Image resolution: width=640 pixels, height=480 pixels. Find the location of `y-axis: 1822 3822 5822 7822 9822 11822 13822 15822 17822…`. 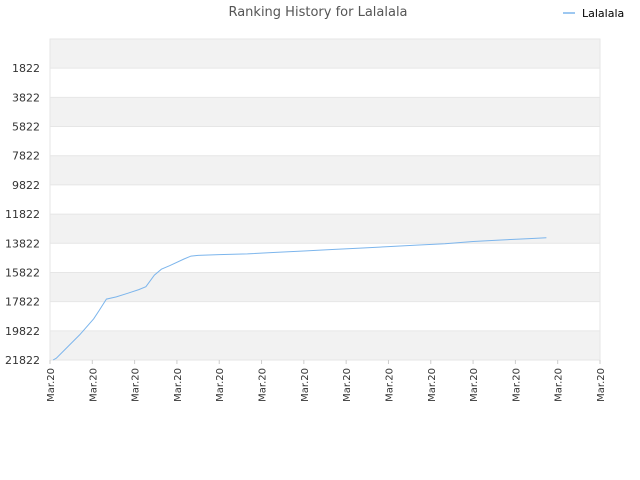

y-axis: 1822 3822 5822 7822 9822 11822 13822 15822 17822… is located at coordinates (22, 214).